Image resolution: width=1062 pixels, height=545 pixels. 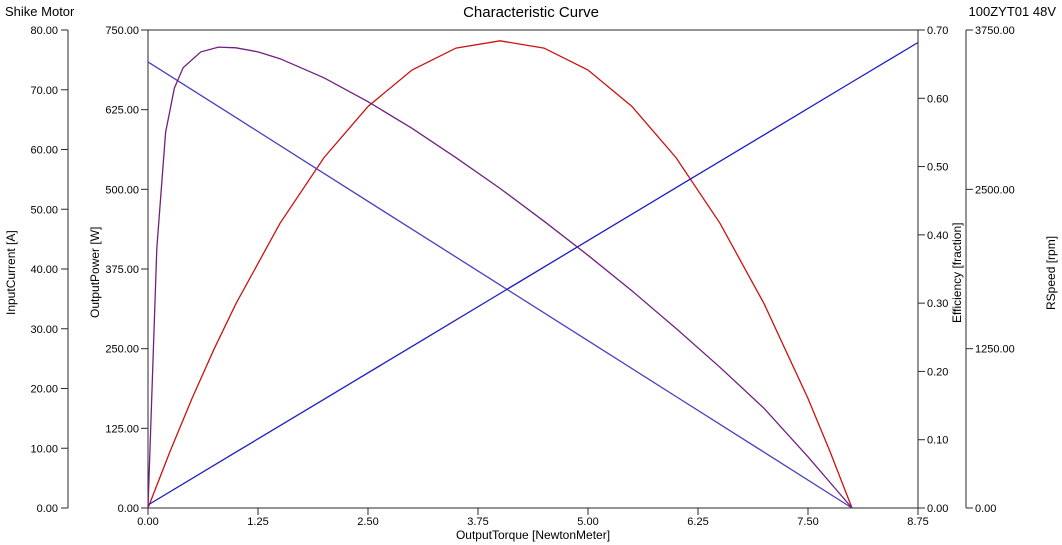 What do you see at coordinates (128, 509) in the screenshot?
I see `power-tick-label: 0.00` at bounding box center [128, 509].